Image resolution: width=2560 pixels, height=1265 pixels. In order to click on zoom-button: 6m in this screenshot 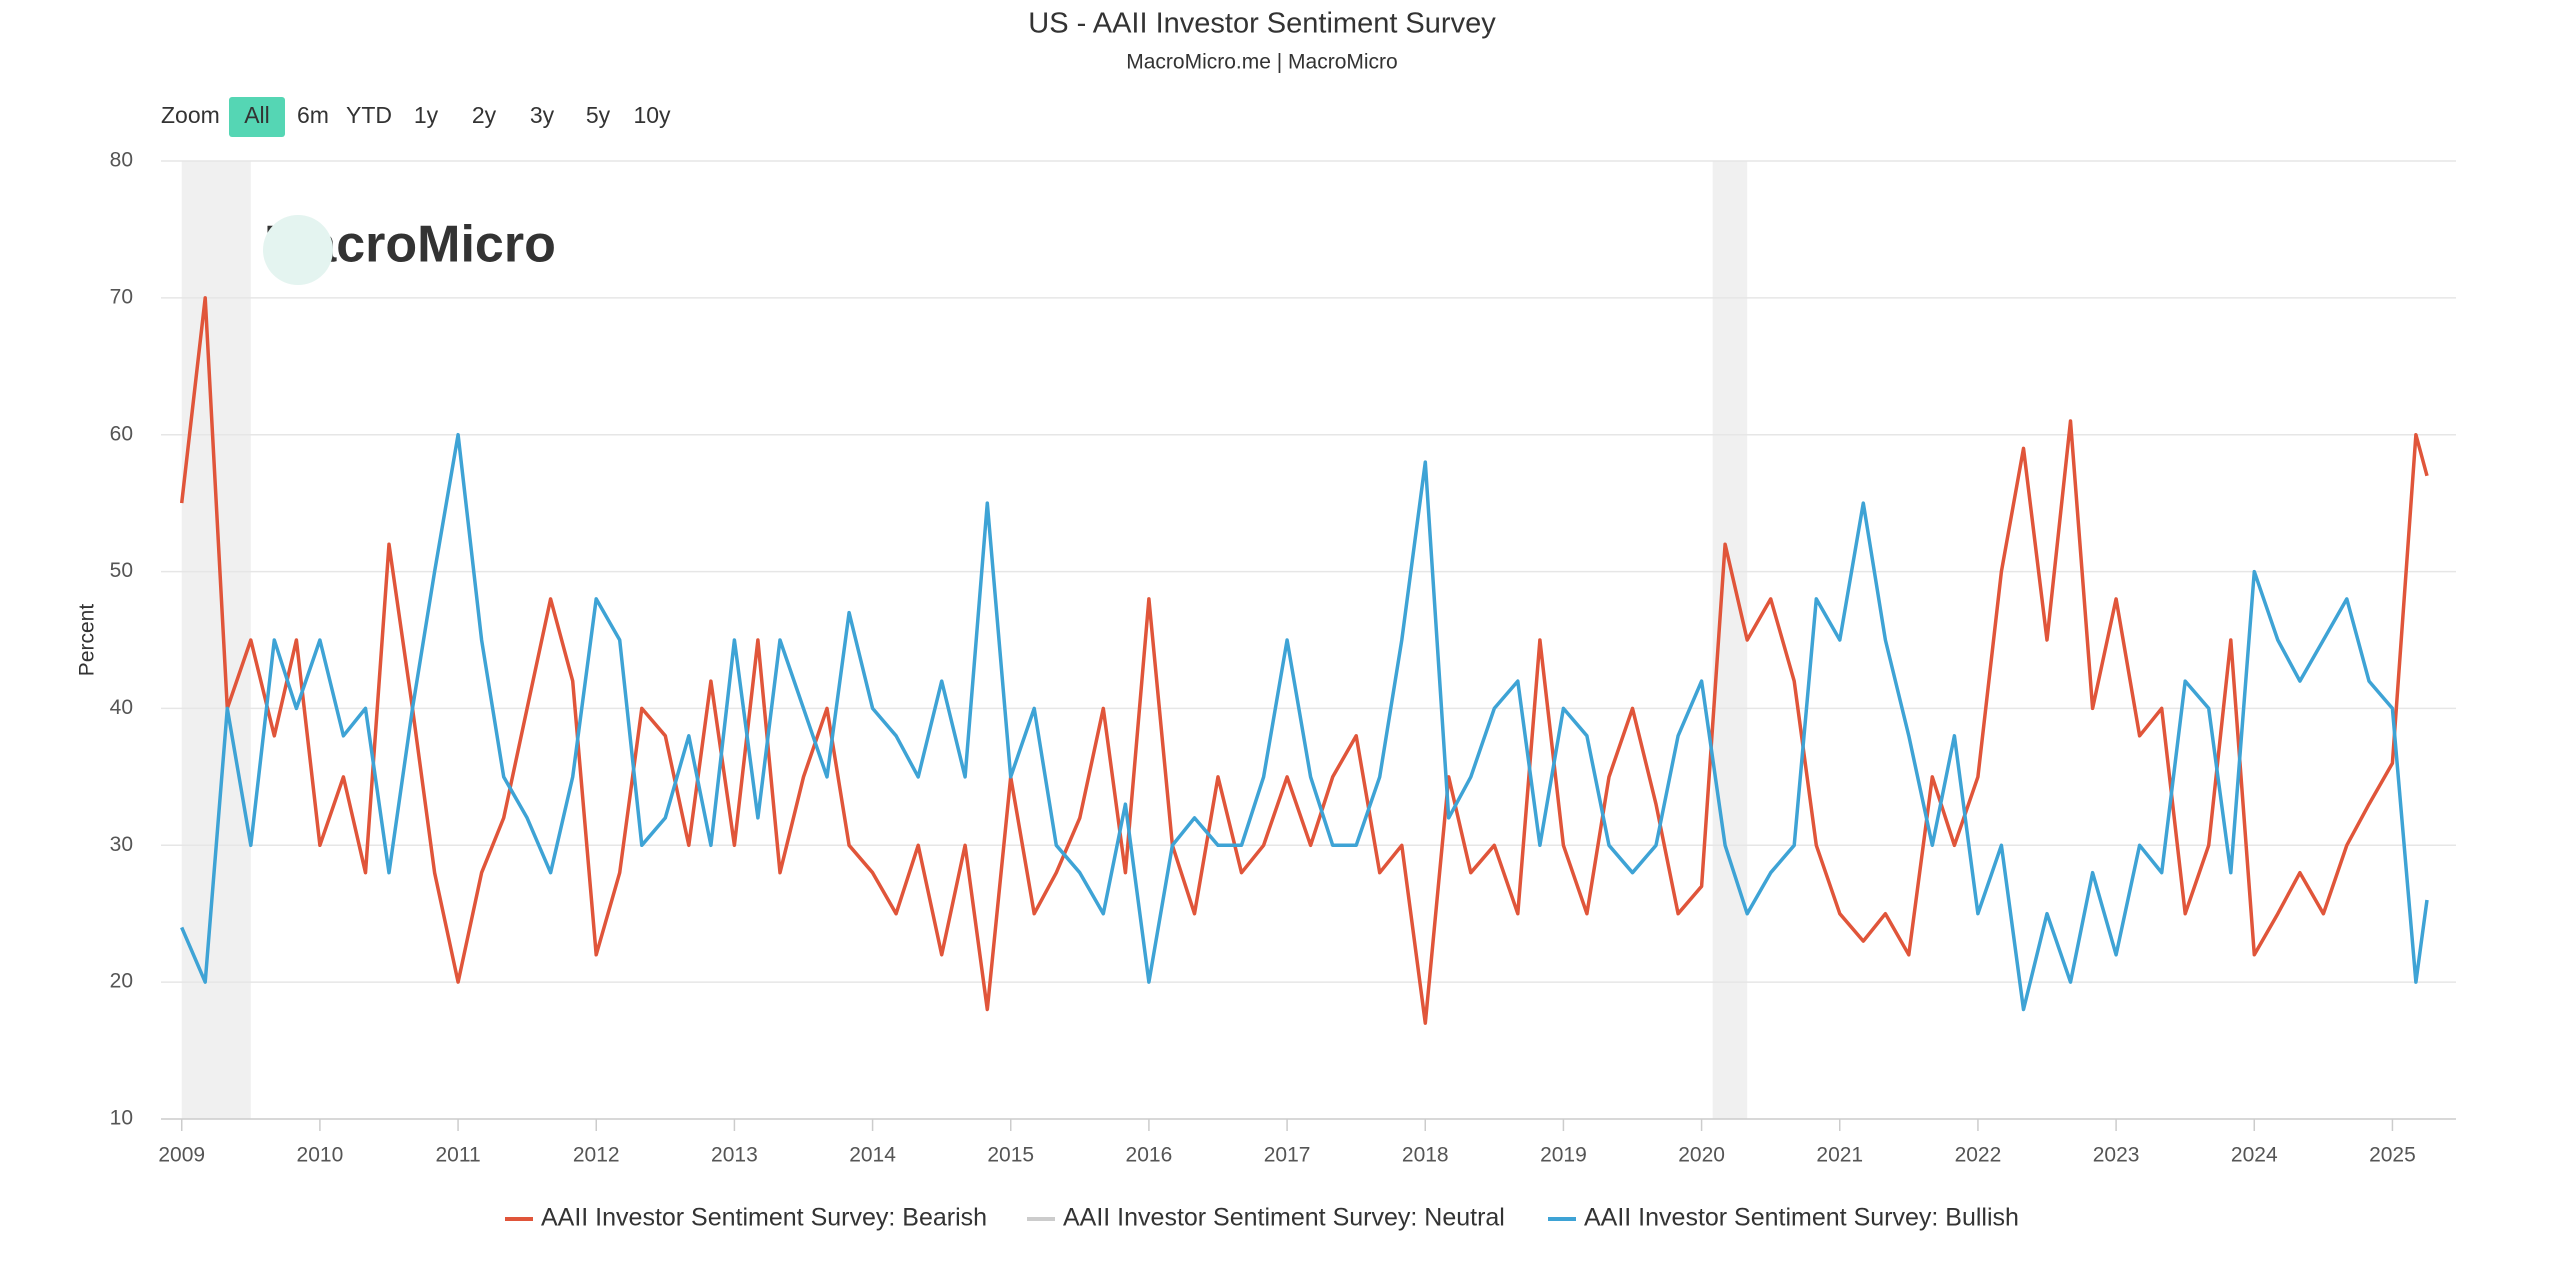, I will do `click(313, 115)`.